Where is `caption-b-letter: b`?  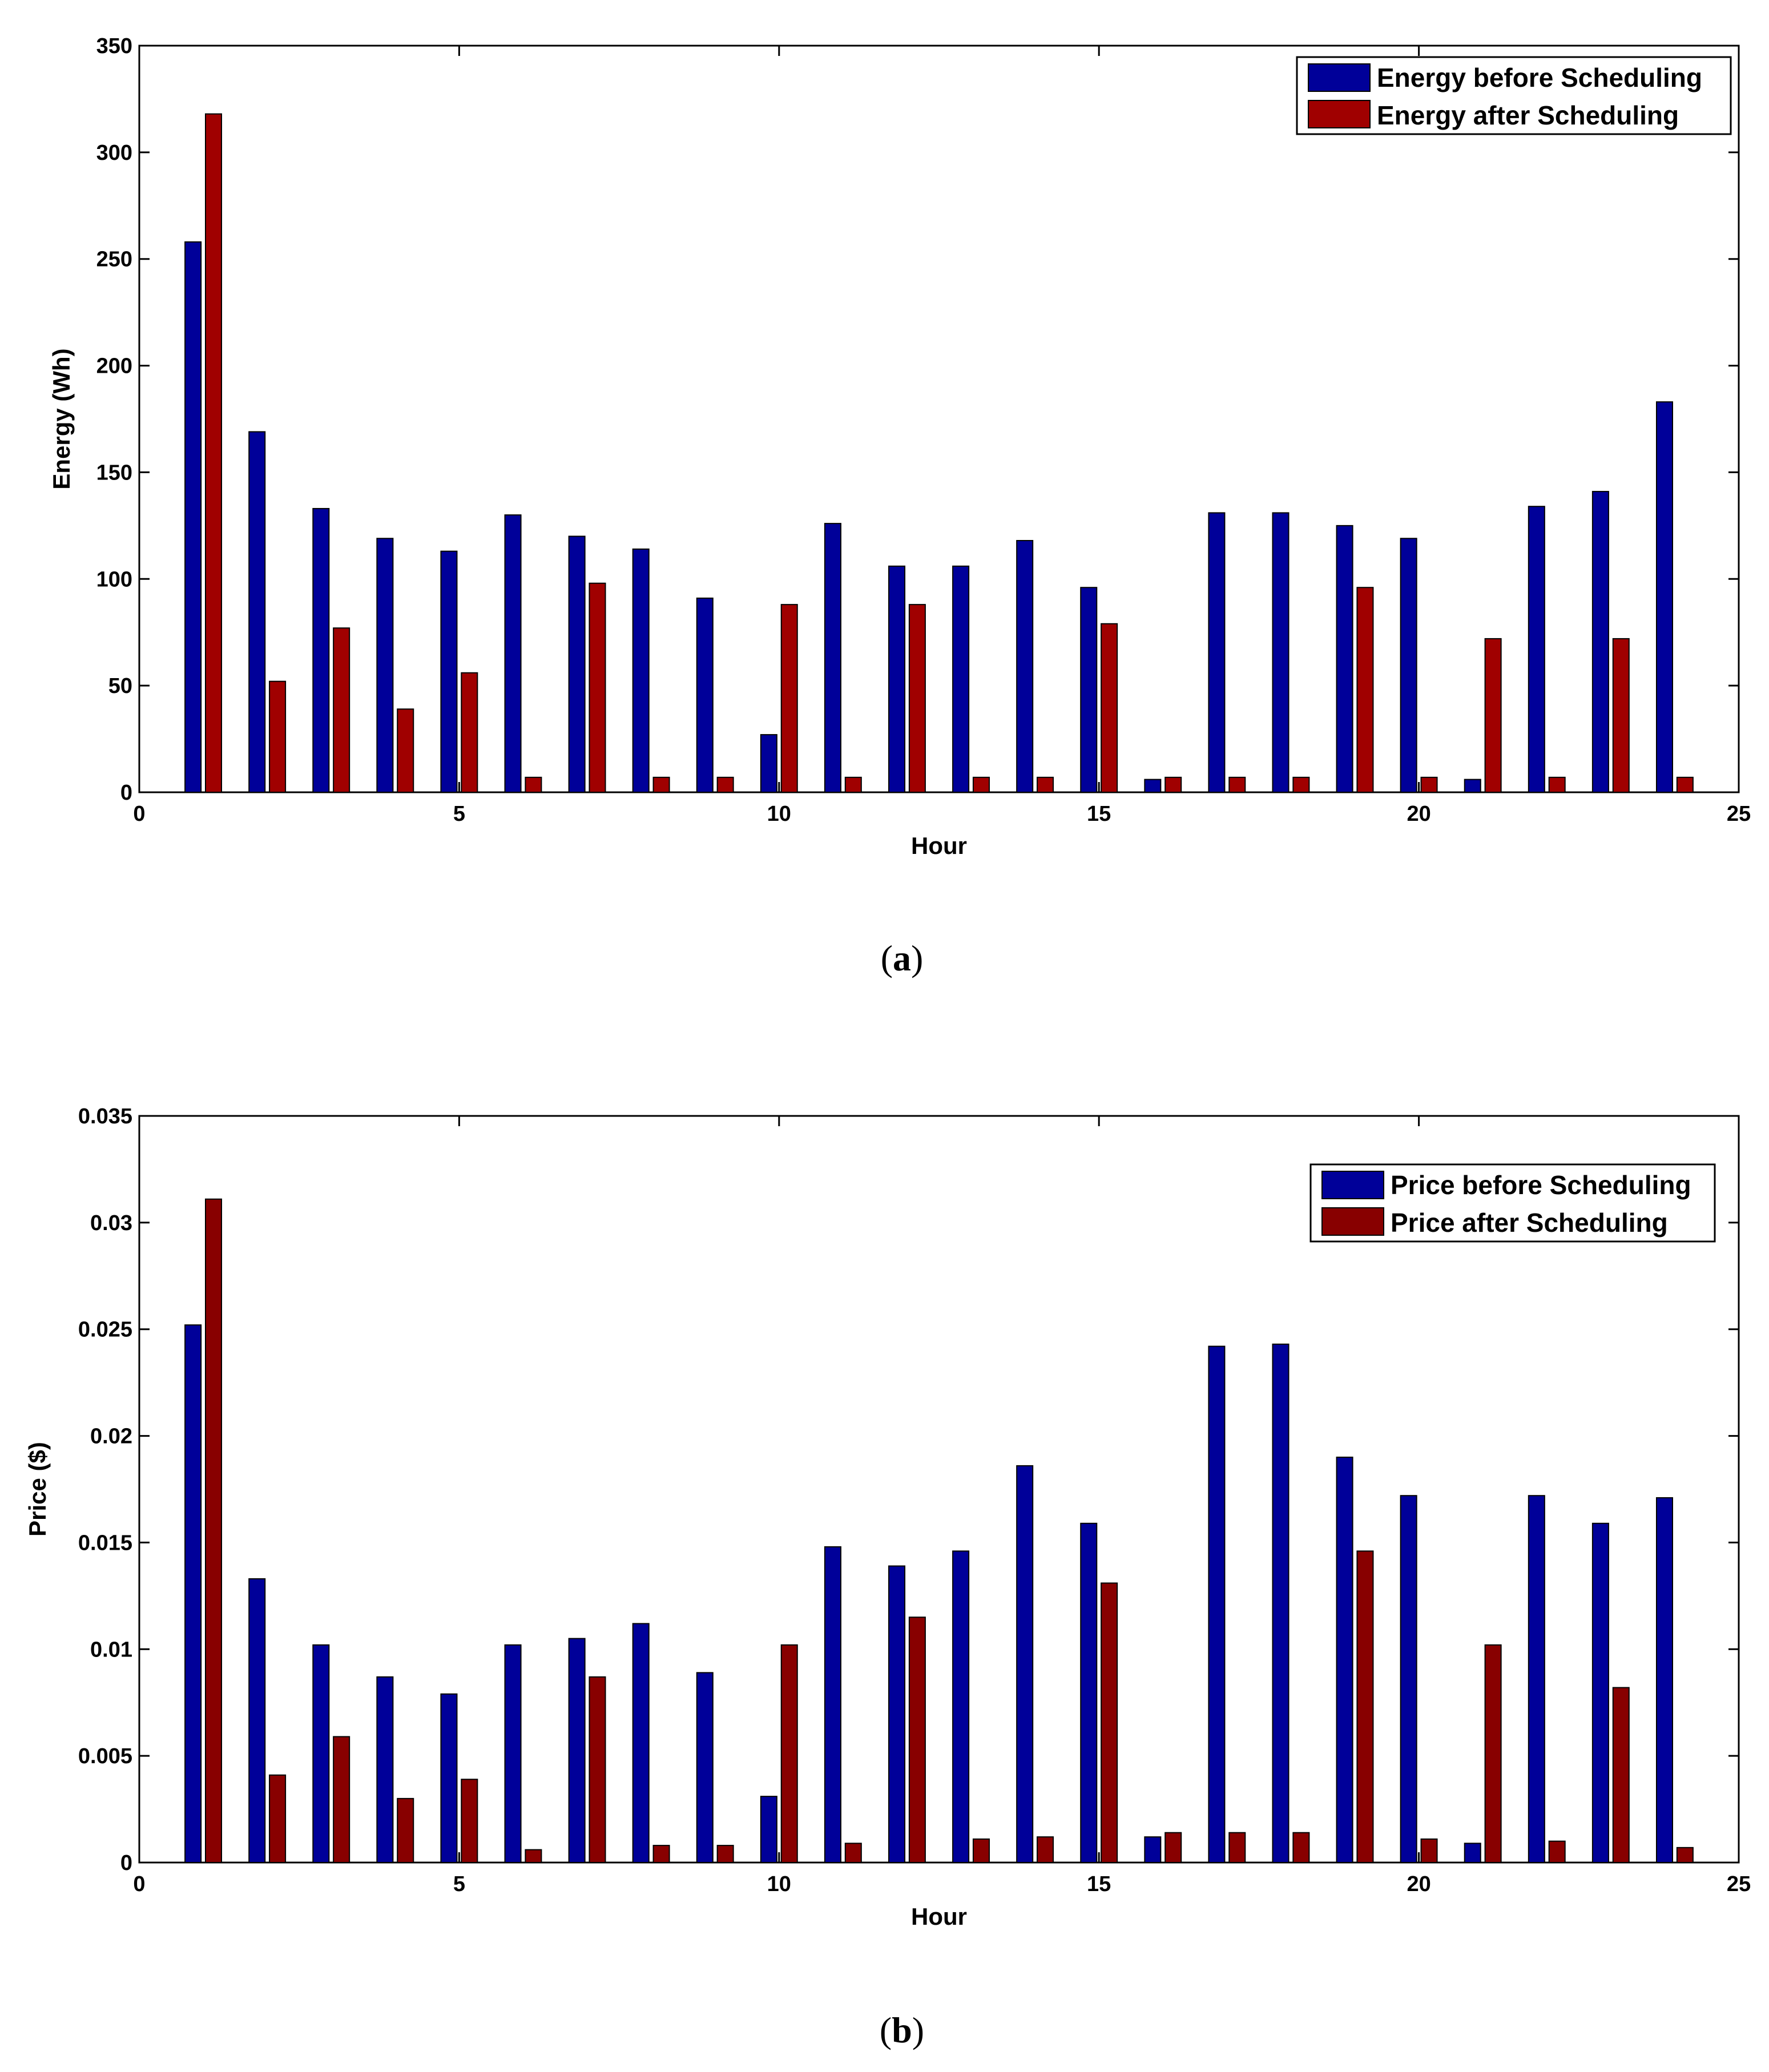 caption-b-letter: b is located at coordinates (902, 2030).